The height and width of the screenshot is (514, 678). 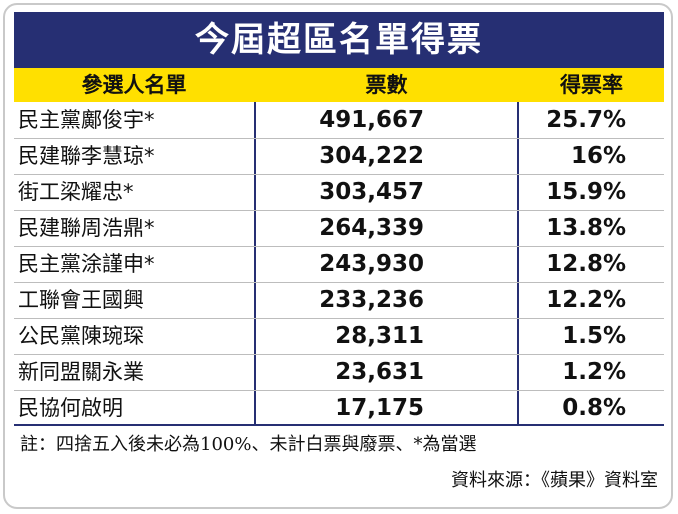 What do you see at coordinates (134, 85) in the screenshot?
I see `header-name: 參選人名單` at bounding box center [134, 85].